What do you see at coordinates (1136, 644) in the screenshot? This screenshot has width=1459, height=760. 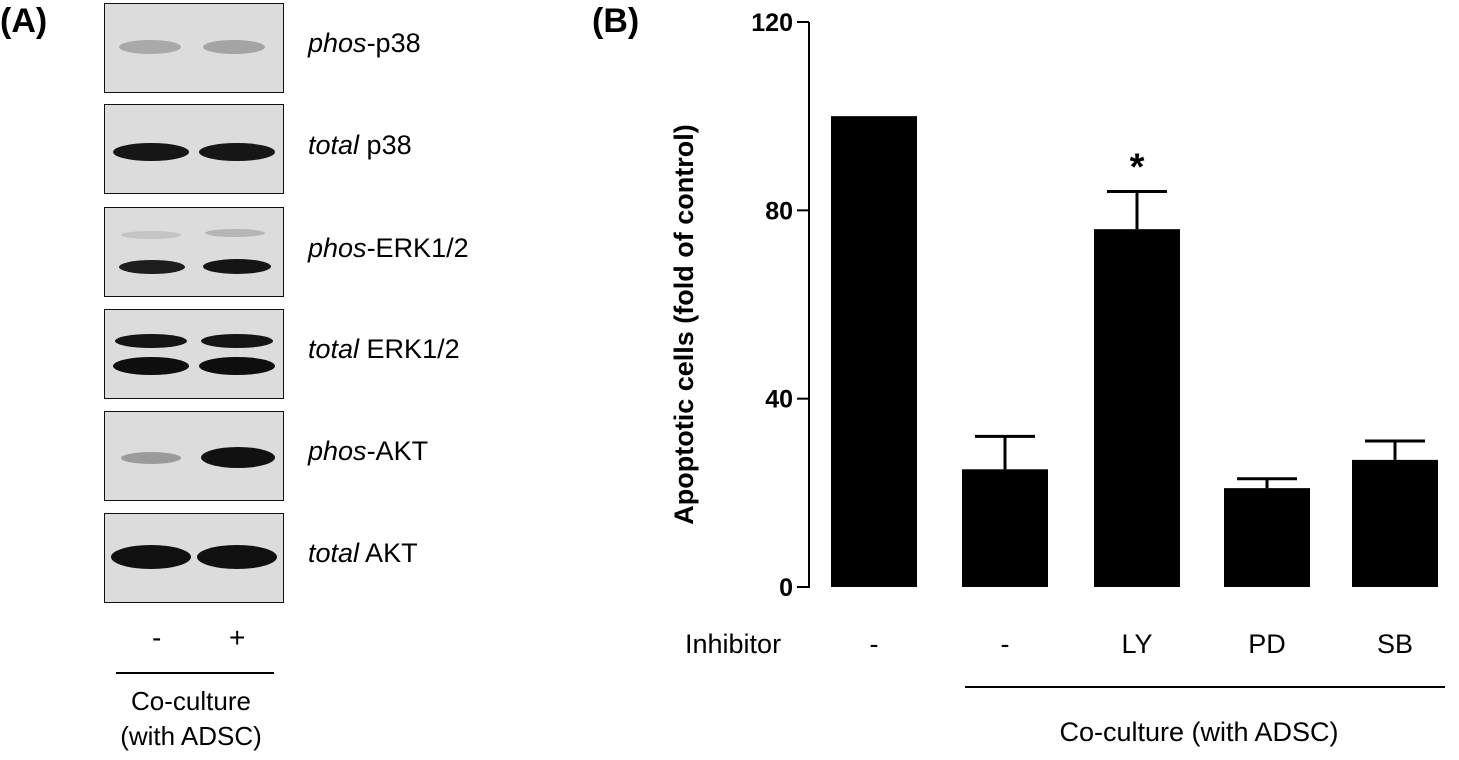 I see `x-tick-label: LY` at bounding box center [1136, 644].